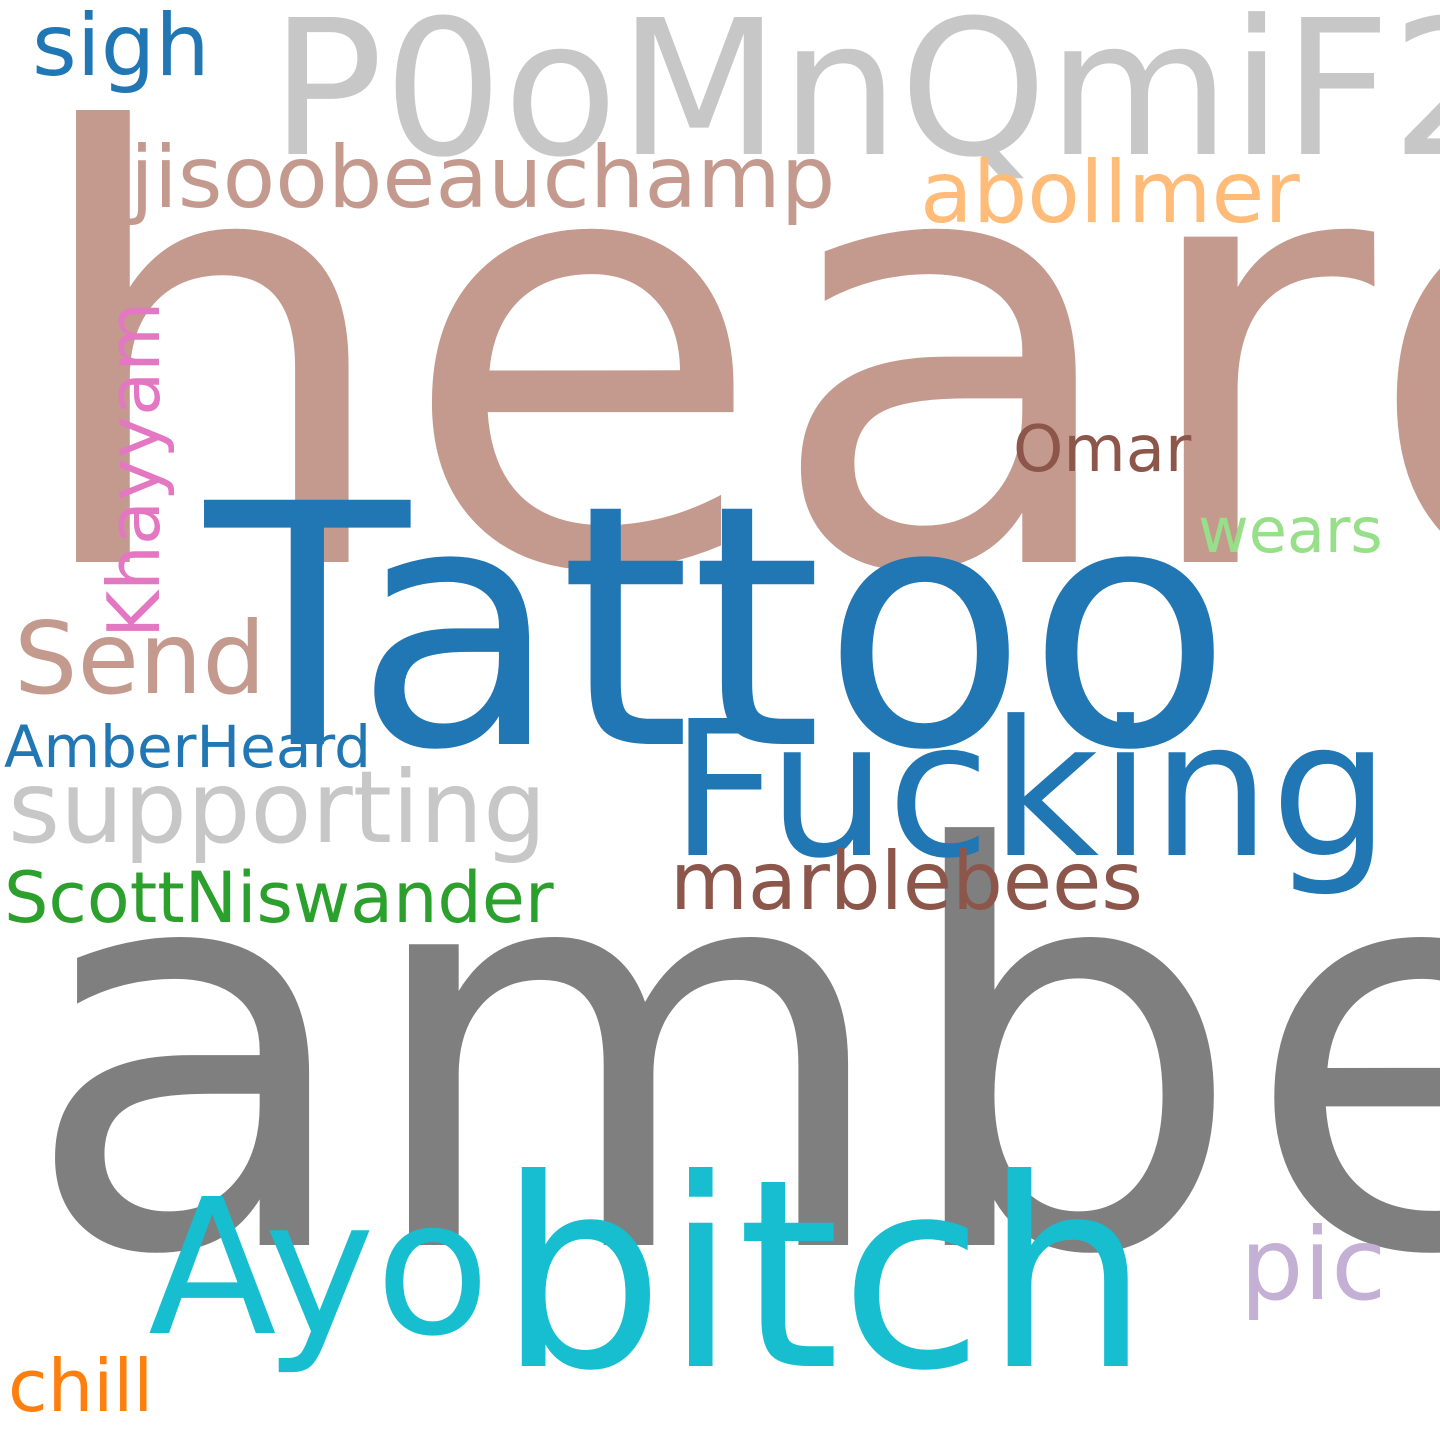 The width and height of the screenshot is (1440, 1440). I want to click on word-send: Send, so click(140, 658).